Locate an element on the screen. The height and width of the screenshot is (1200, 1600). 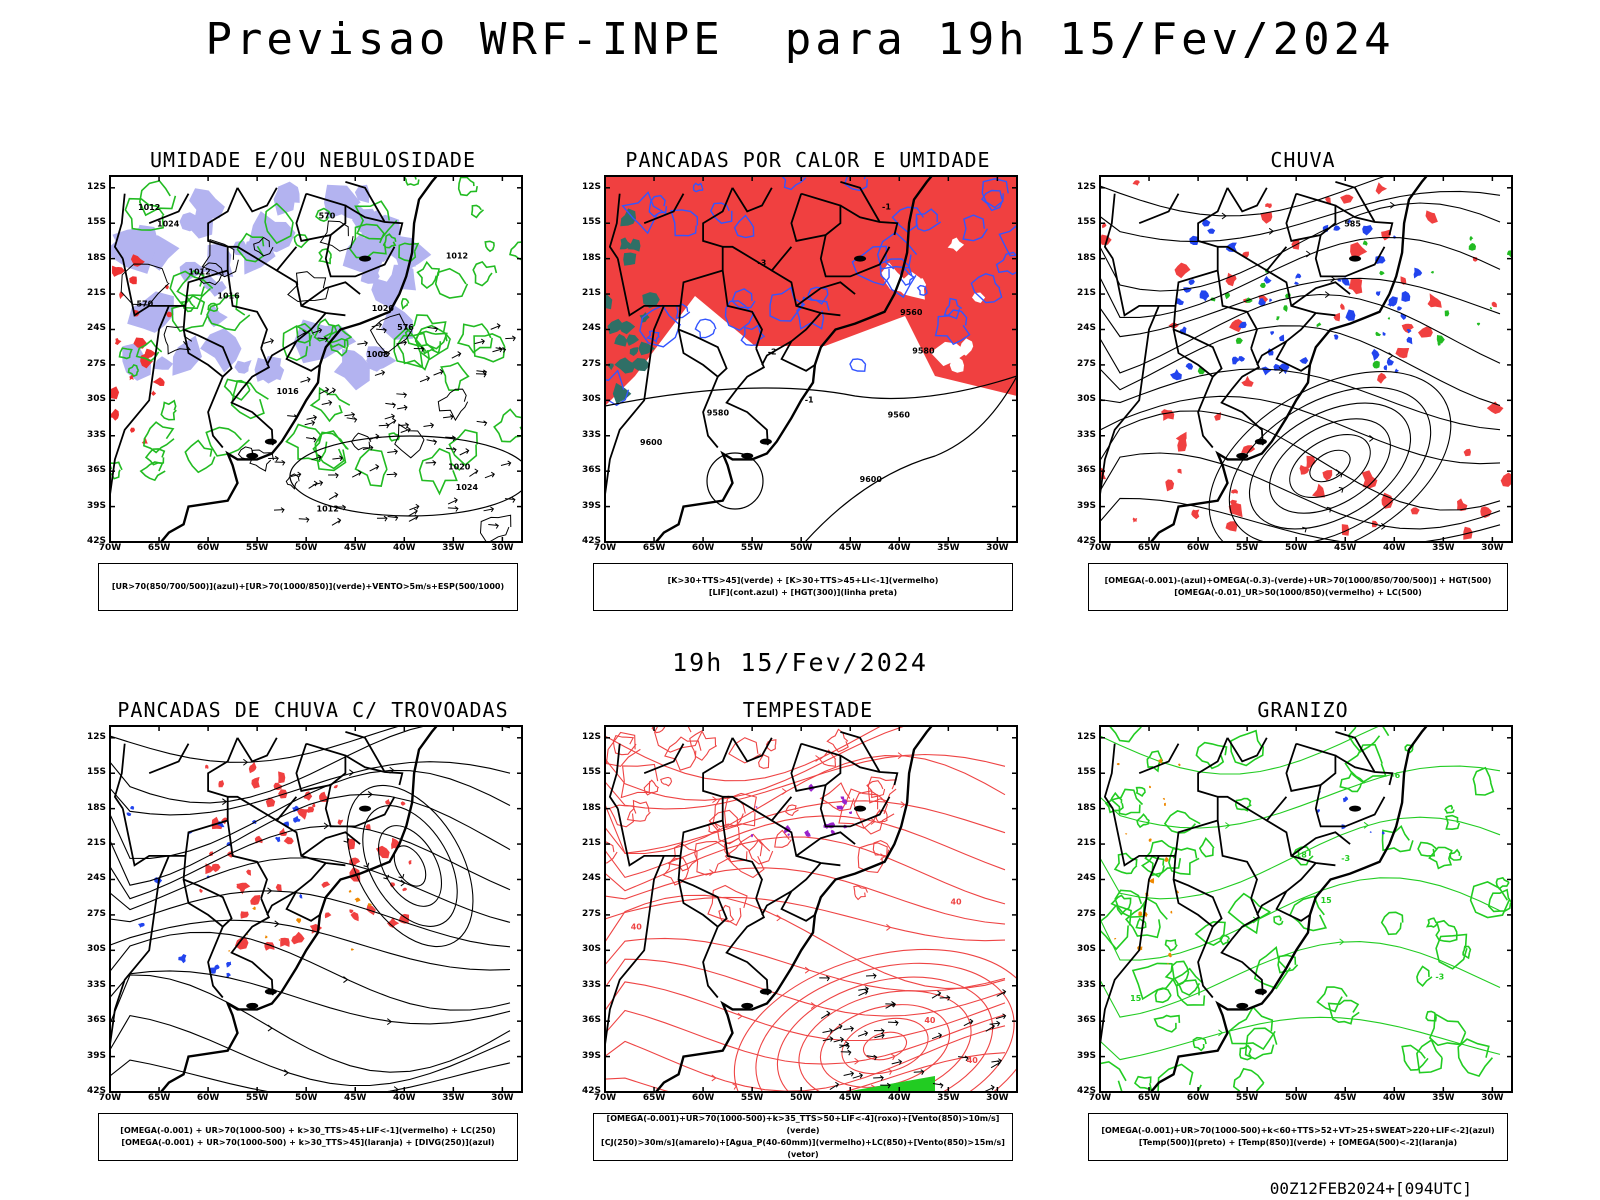
lat-label: 15S is located at coordinates (1086, 772).